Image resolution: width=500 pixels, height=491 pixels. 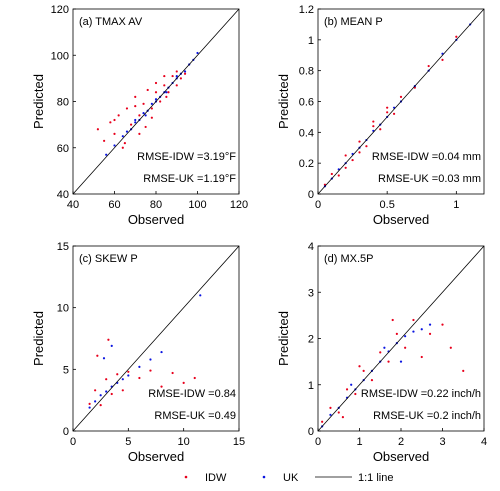 What do you see at coordinates (401, 456) in the screenshot?
I see `panel-d-xlabel: Observed` at bounding box center [401, 456].